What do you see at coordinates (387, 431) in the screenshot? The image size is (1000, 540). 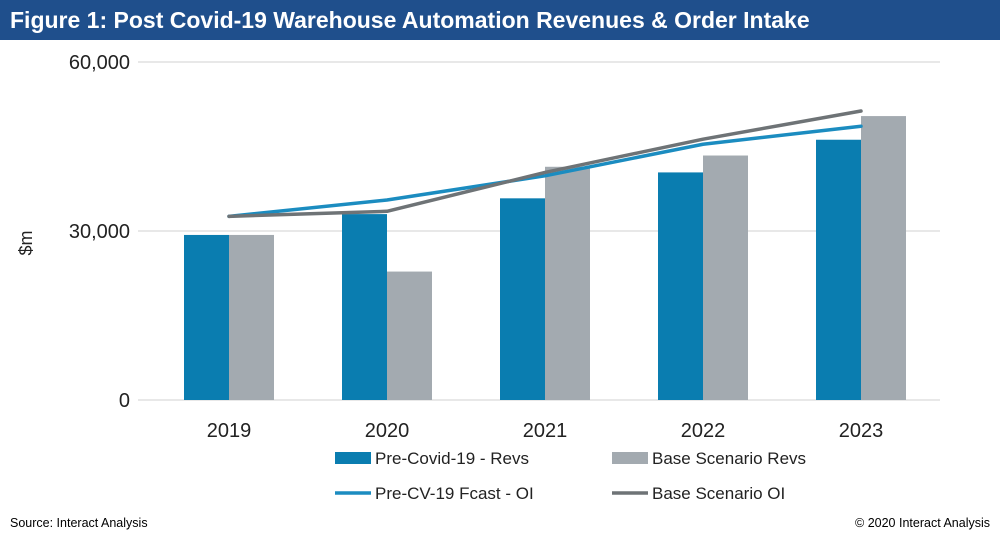 I see `x-tick-label: 2020` at bounding box center [387, 431].